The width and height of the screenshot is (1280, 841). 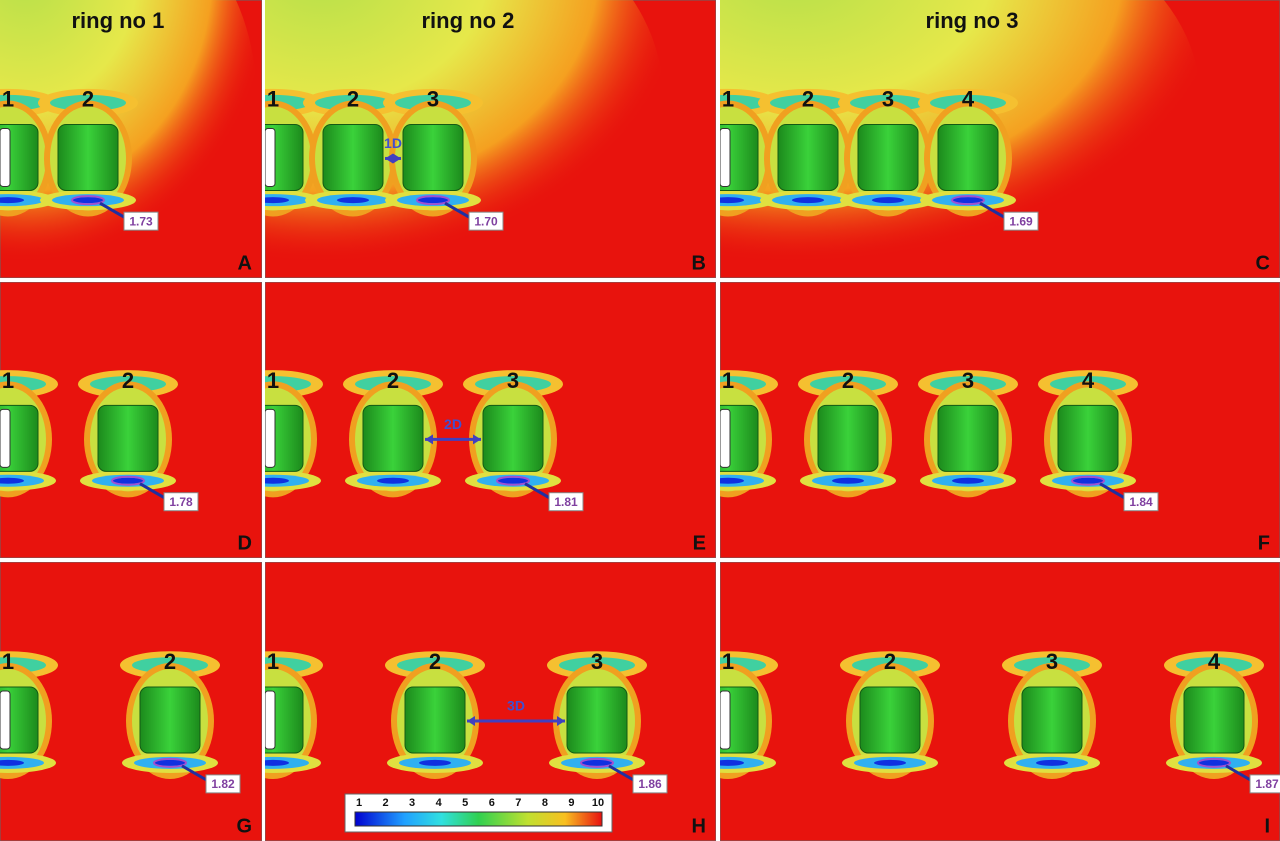 I want to click on panel: 1 2 3 1.81 2D E, so click(x=490, y=420).